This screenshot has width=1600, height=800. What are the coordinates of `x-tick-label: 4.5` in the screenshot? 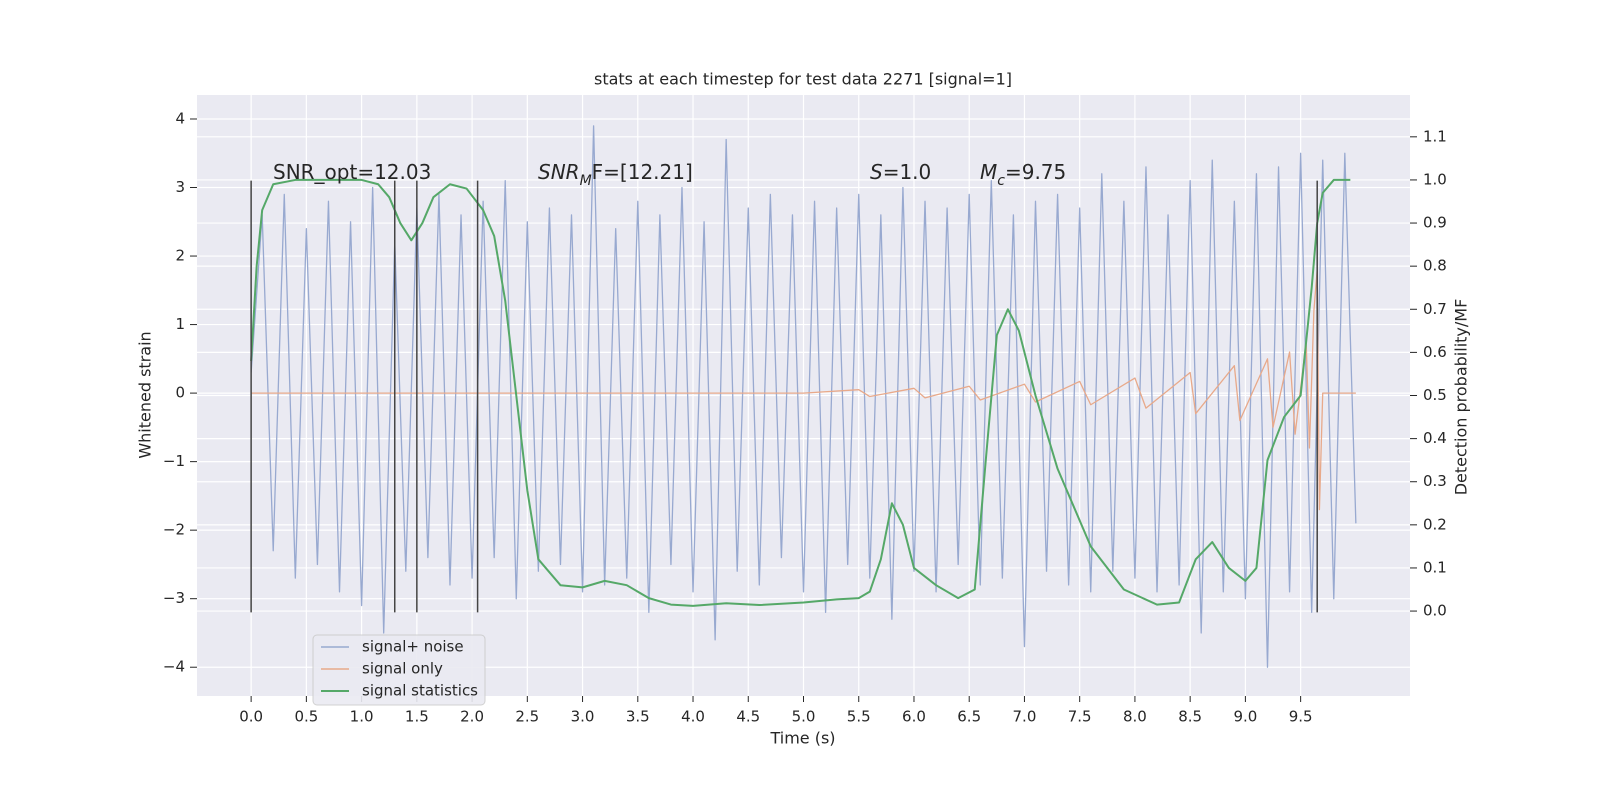 It's located at (748, 717).